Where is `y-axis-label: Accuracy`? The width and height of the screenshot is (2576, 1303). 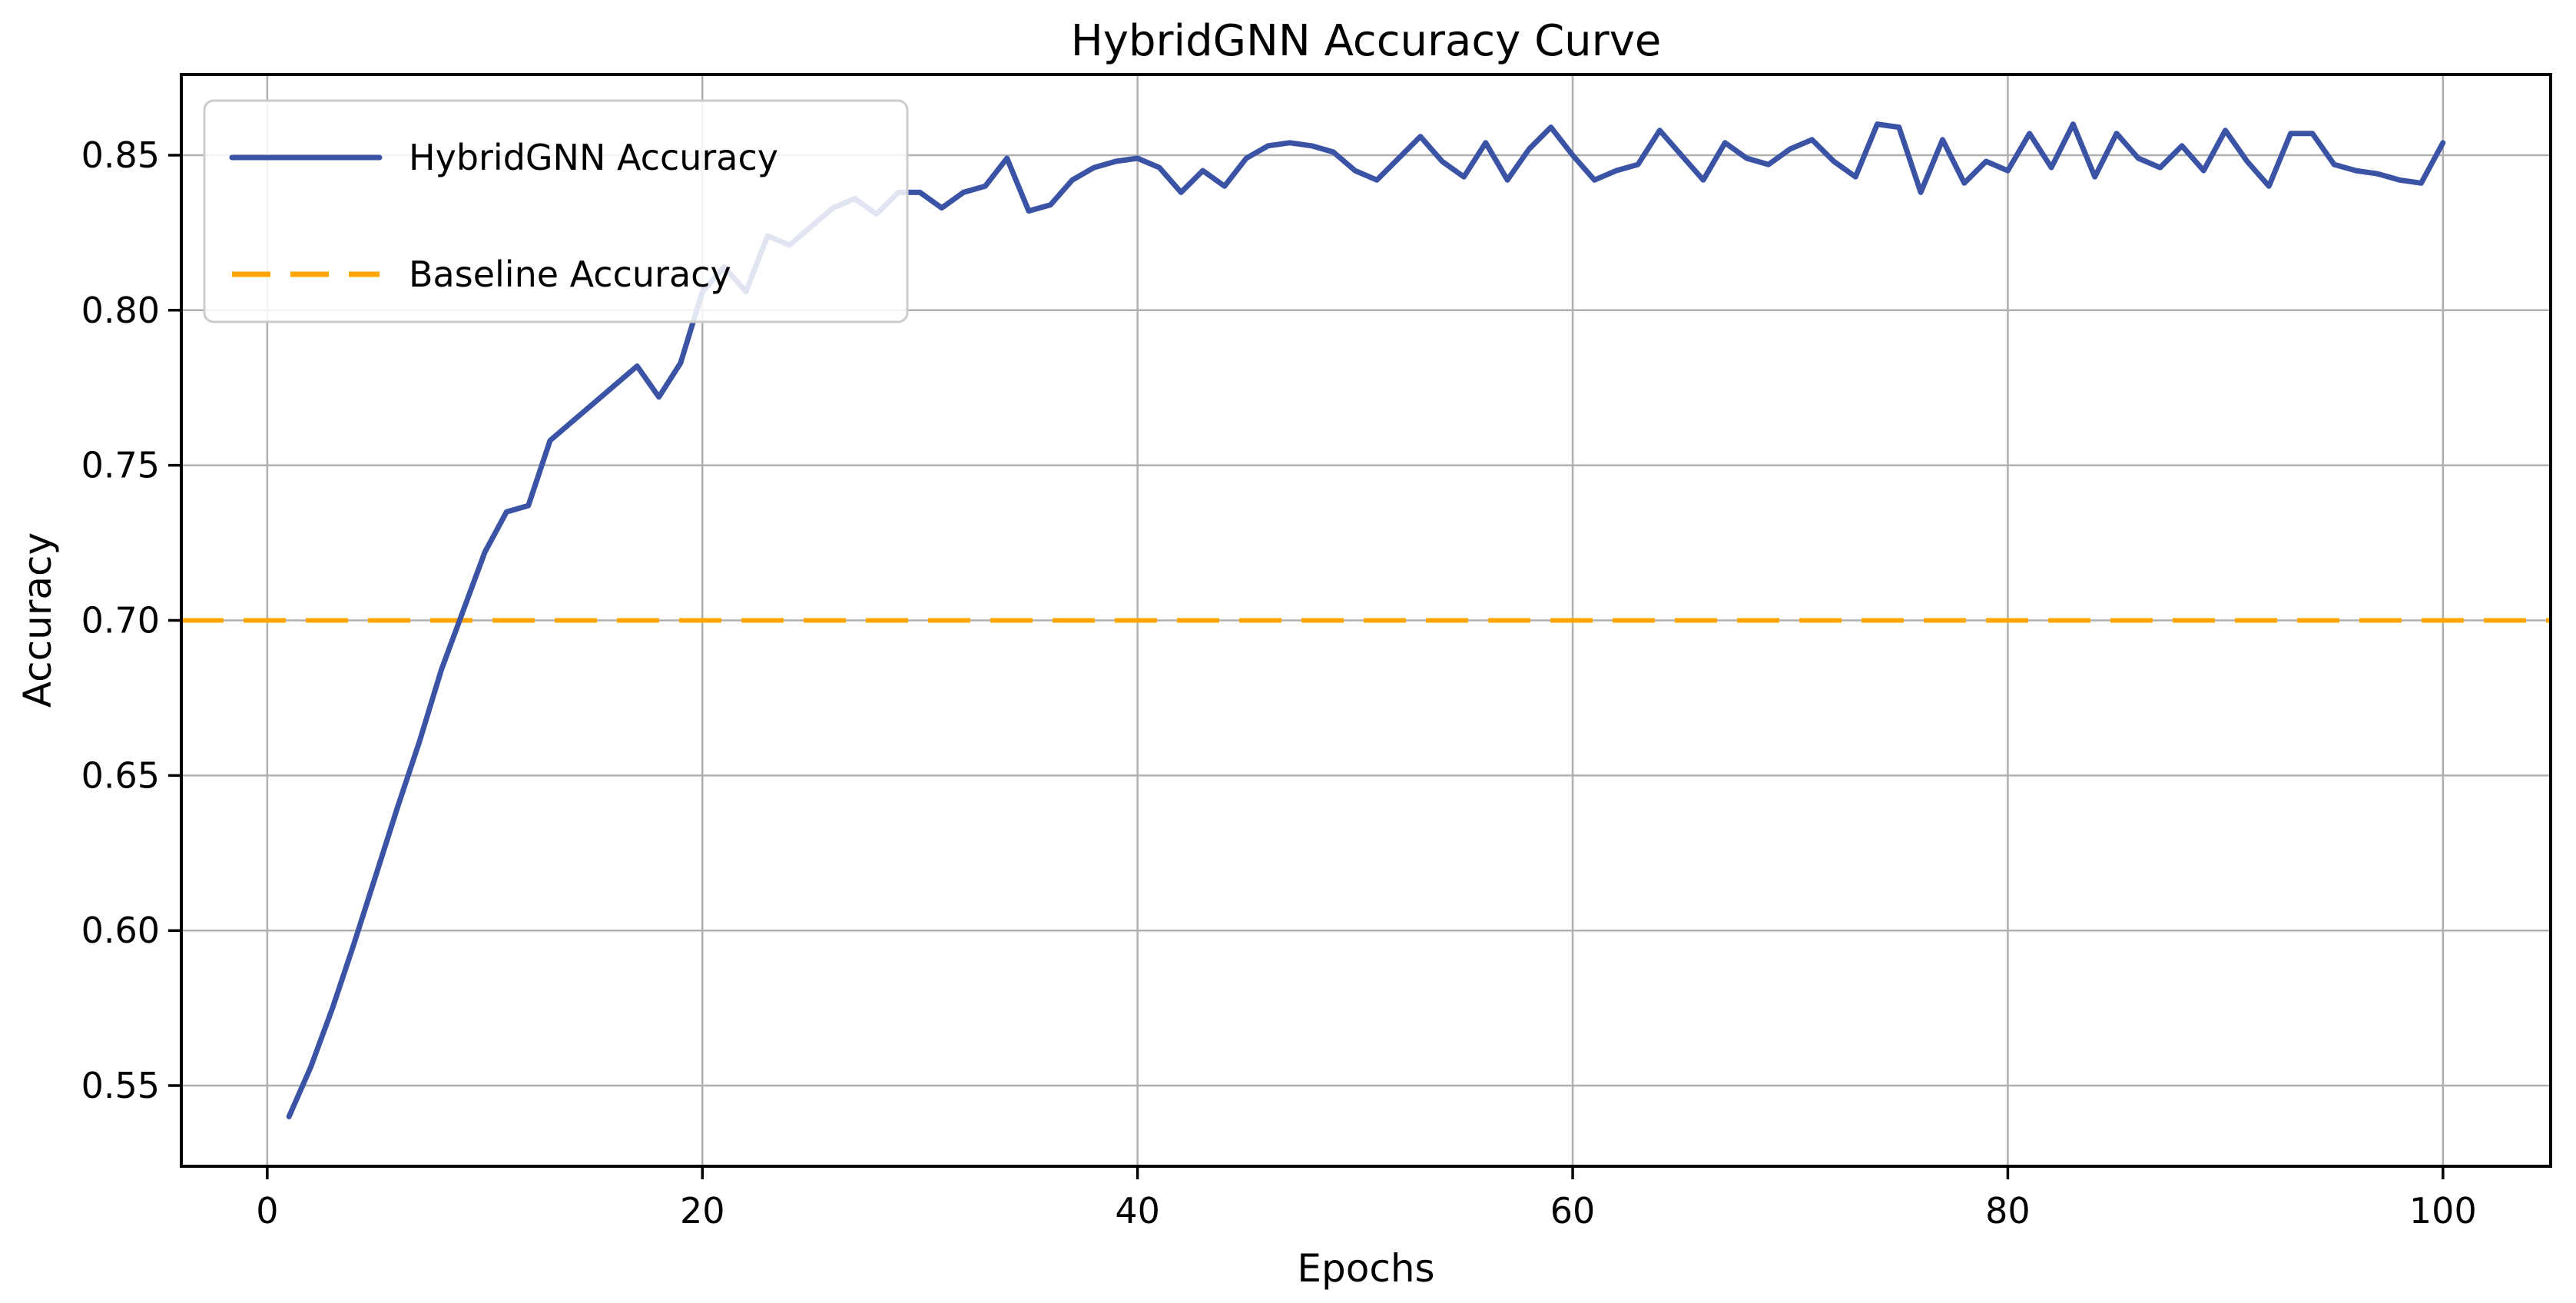
y-axis-label: Accuracy is located at coordinates (37, 620).